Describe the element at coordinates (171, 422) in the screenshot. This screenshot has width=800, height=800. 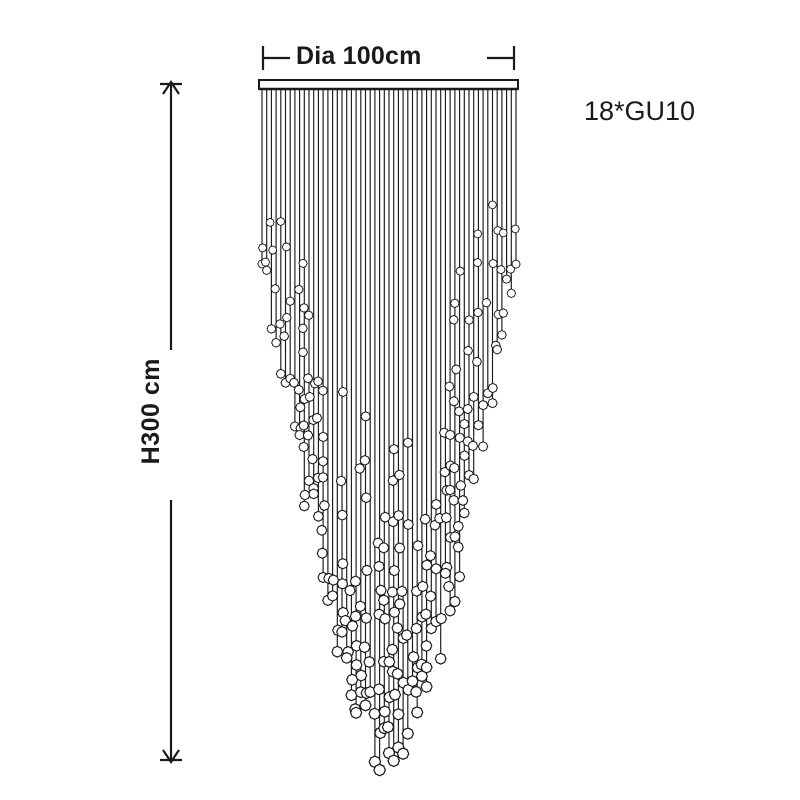
I see `height-dimension-line` at that location.